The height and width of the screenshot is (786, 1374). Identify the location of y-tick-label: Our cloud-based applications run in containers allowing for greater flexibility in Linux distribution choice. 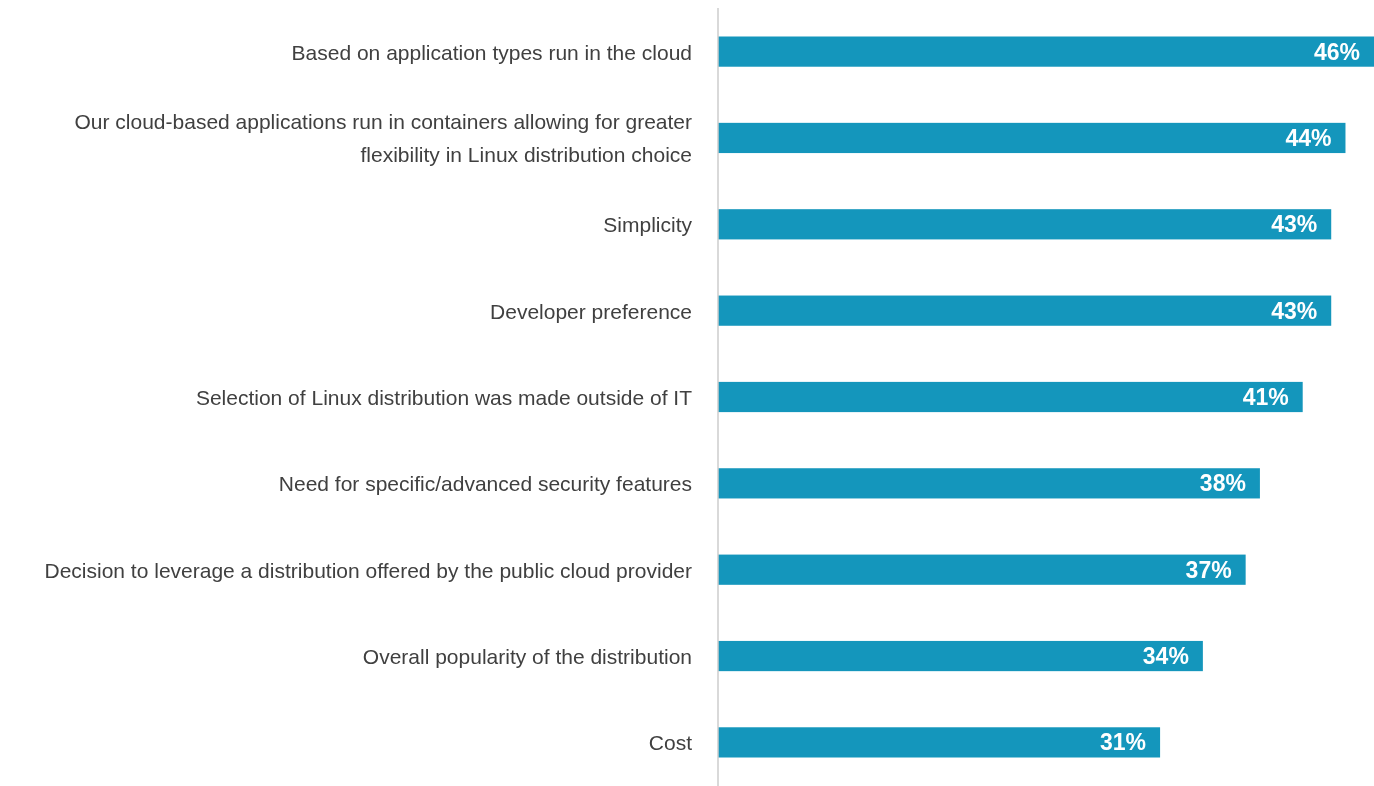
(383, 137).